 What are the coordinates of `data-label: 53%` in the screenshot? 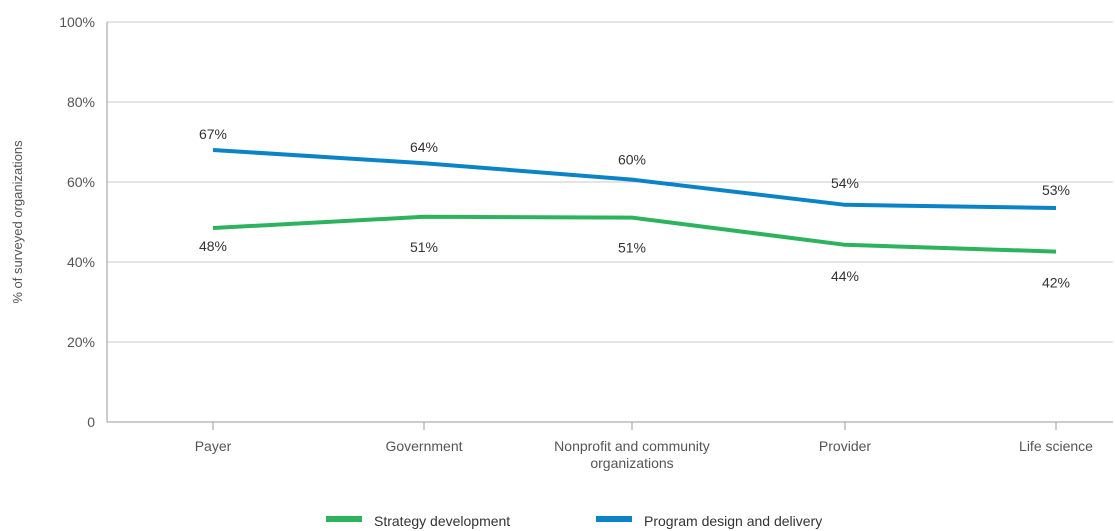 It's located at (1056, 190).